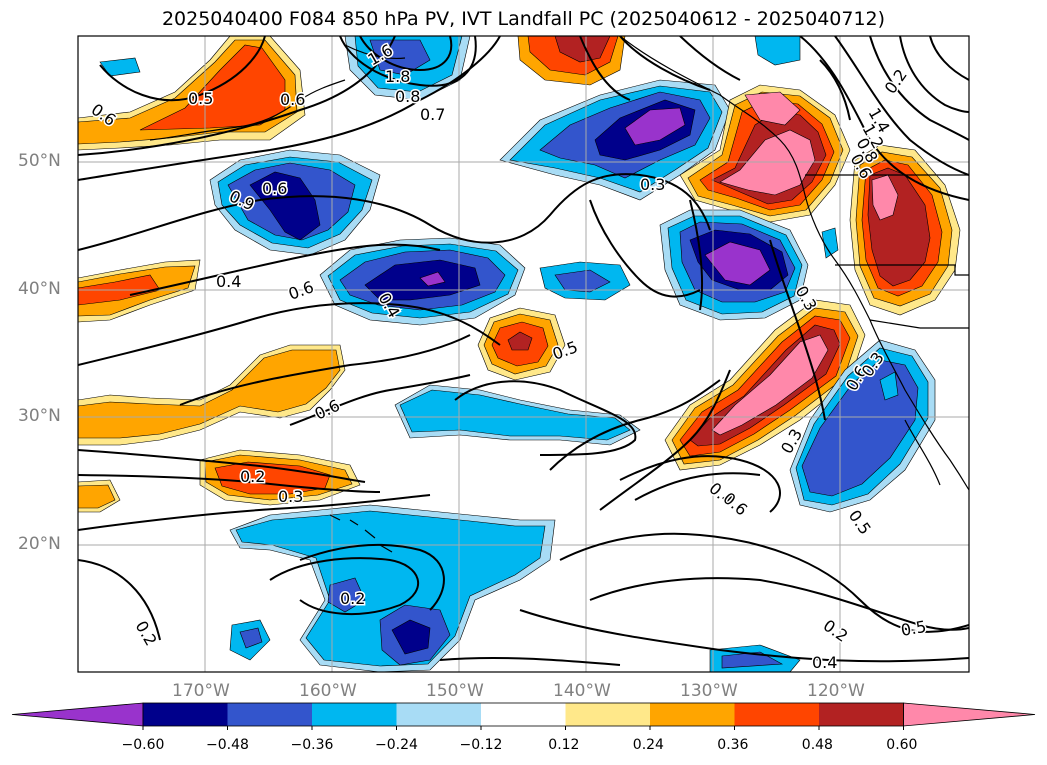  What do you see at coordinates (836, 691) in the screenshot?
I see `lon-label-120w: 120°W` at bounding box center [836, 691].